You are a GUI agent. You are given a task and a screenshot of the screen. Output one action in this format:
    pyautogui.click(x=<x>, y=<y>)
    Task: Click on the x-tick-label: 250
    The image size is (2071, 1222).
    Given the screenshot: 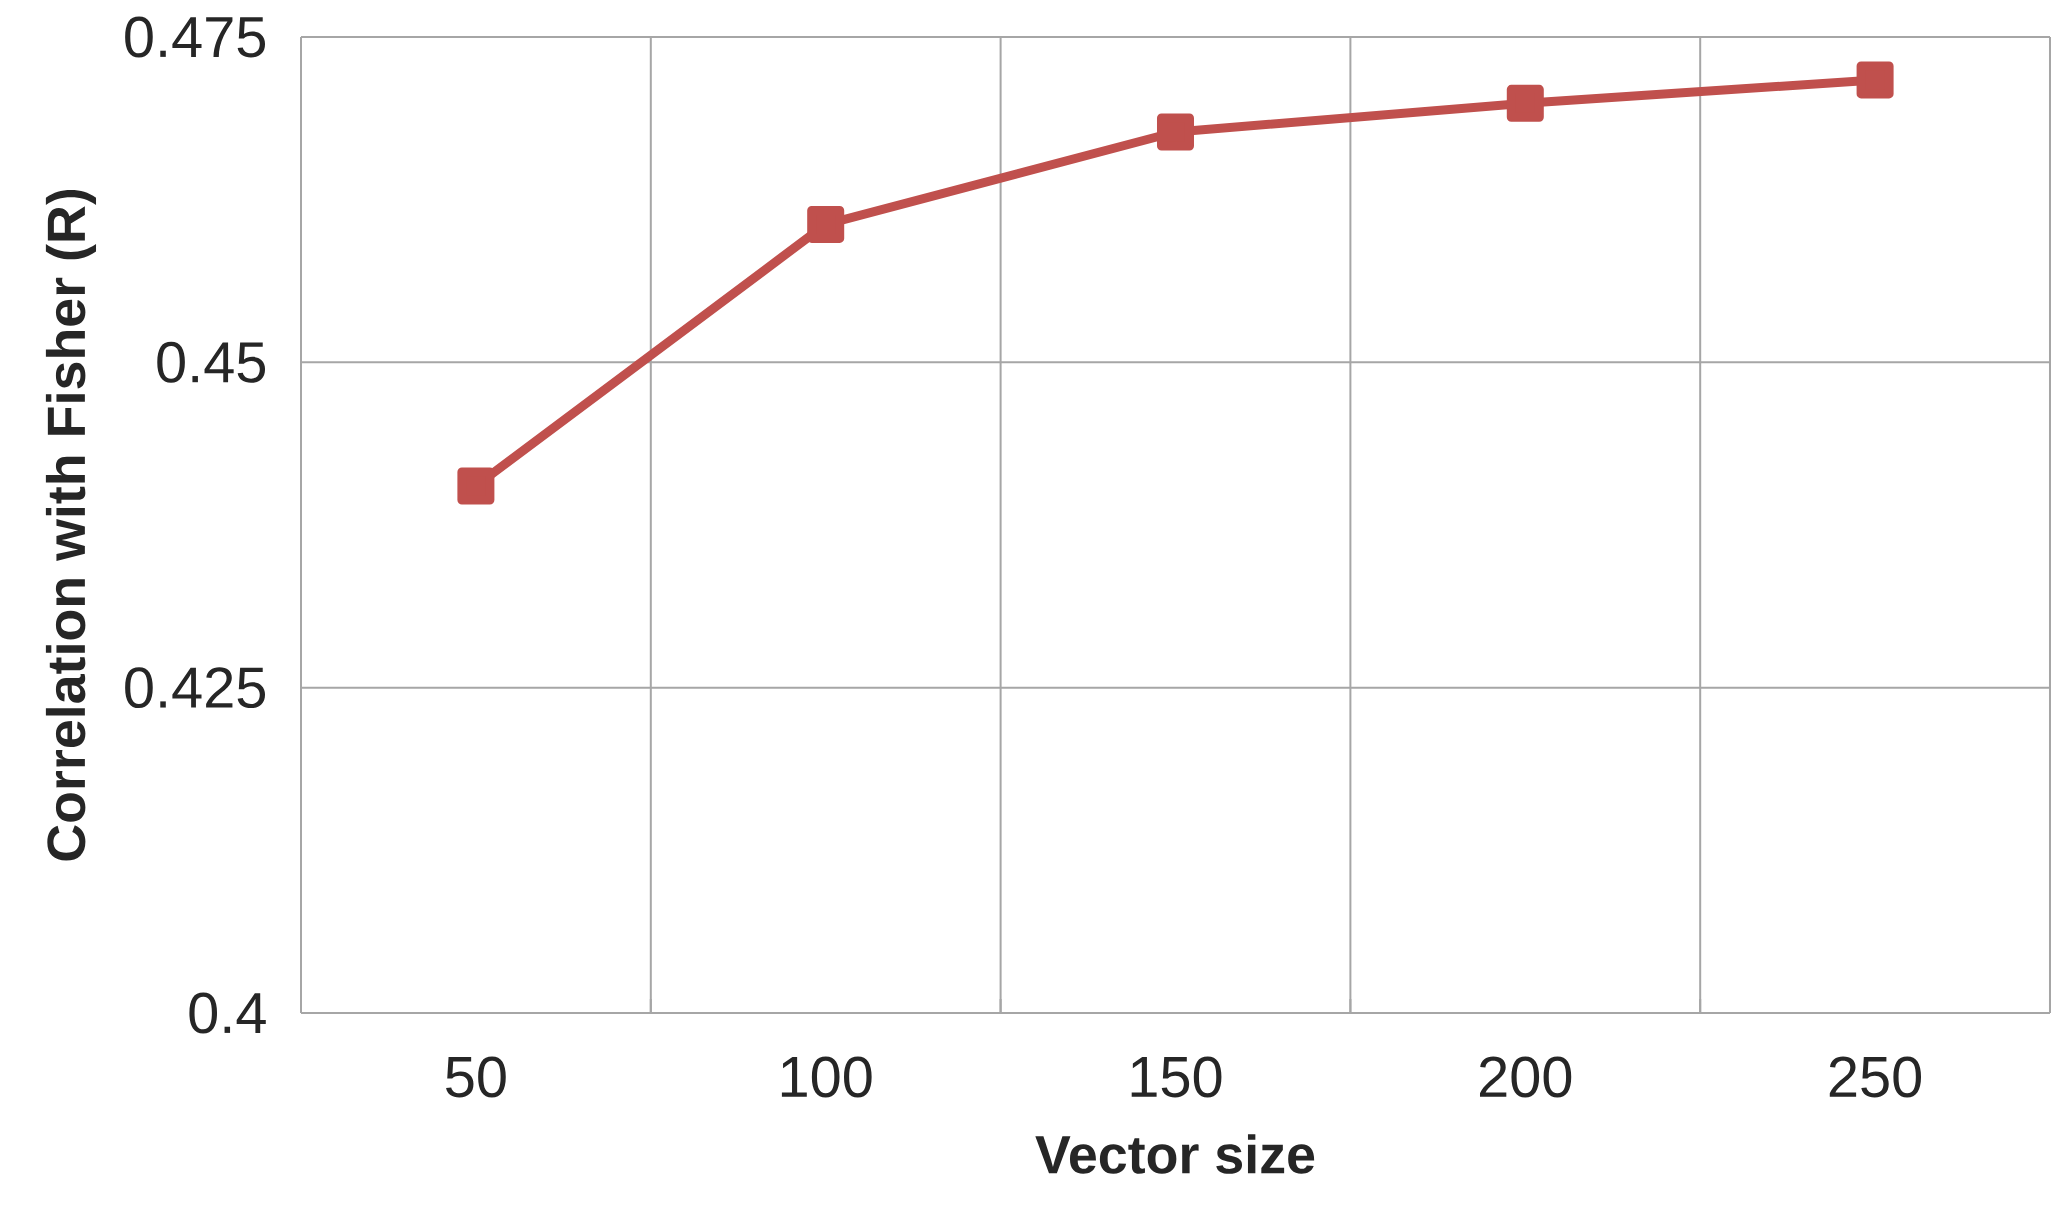 What is the action you would take?
    pyautogui.click(x=1875, y=1077)
    